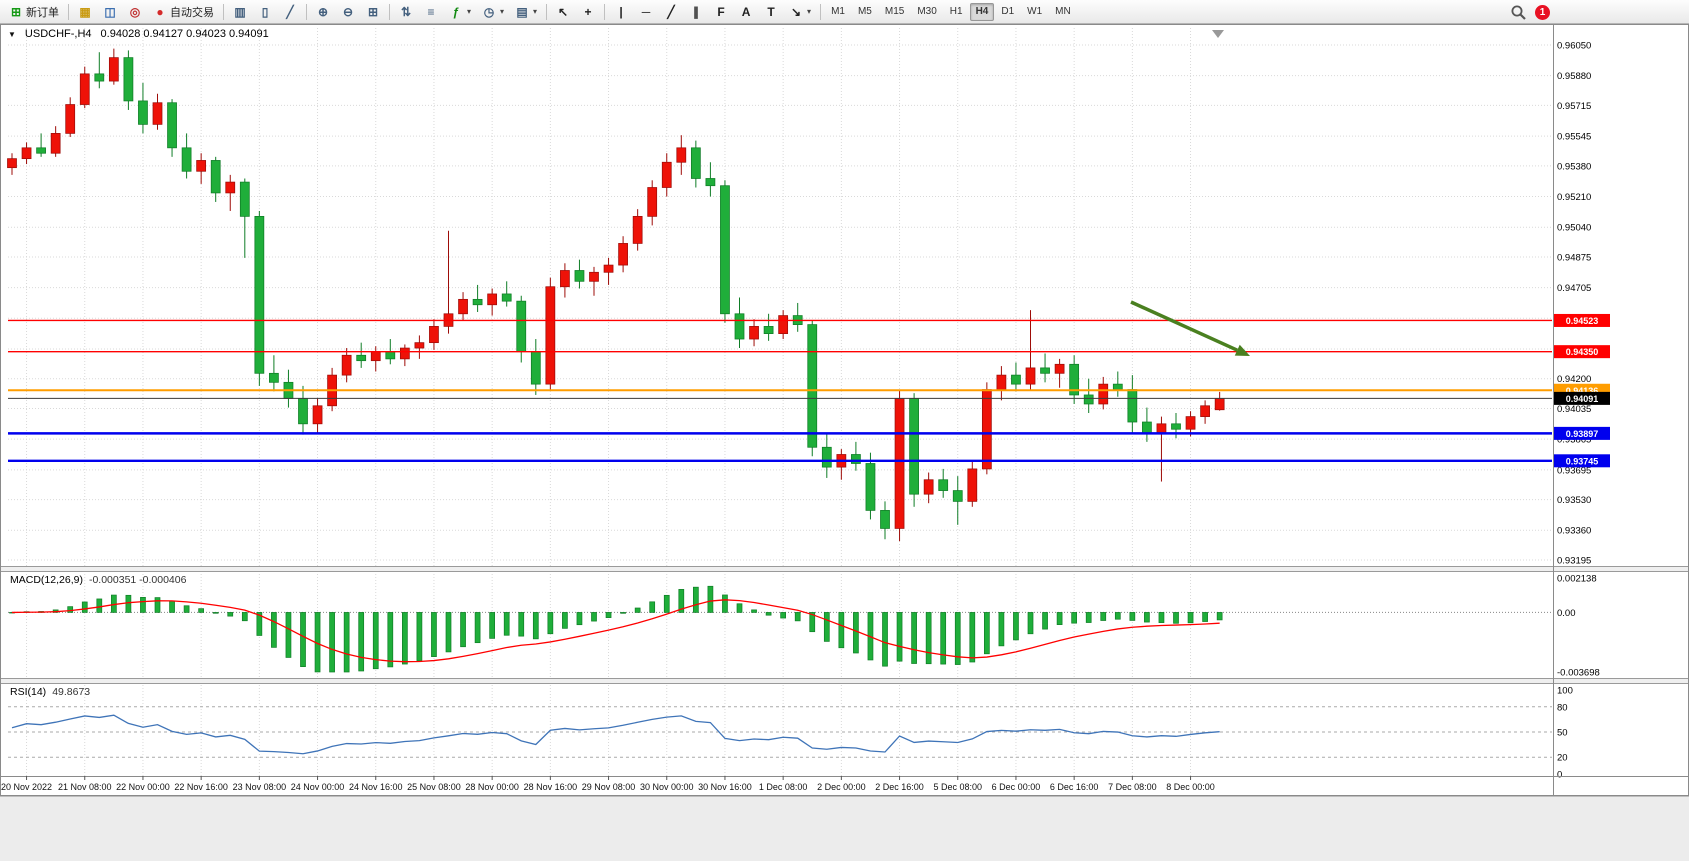 The image size is (1689, 861). What do you see at coordinates (85, 12) in the screenshot?
I see `toolbar-charts-window-button: ▦` at bounding box center [85, 12].